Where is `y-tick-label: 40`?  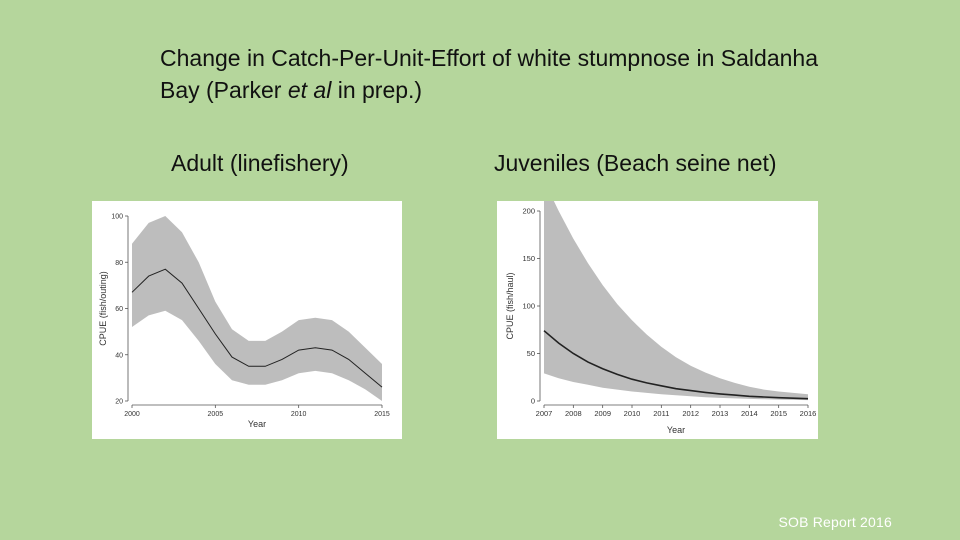
y-tick-label: 40 is located at coordinates (119, 355).